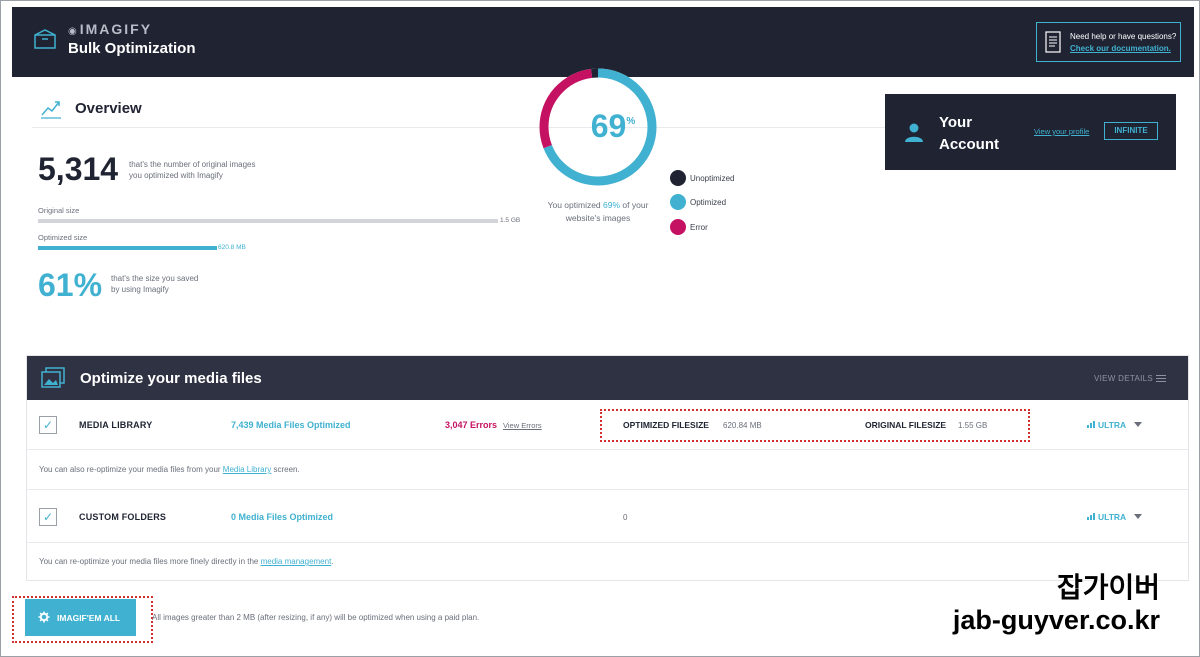  What do you see at coordinates (1053, 42) in the screenshot?
I see `document-icon` at bounding box center [1053, 42].